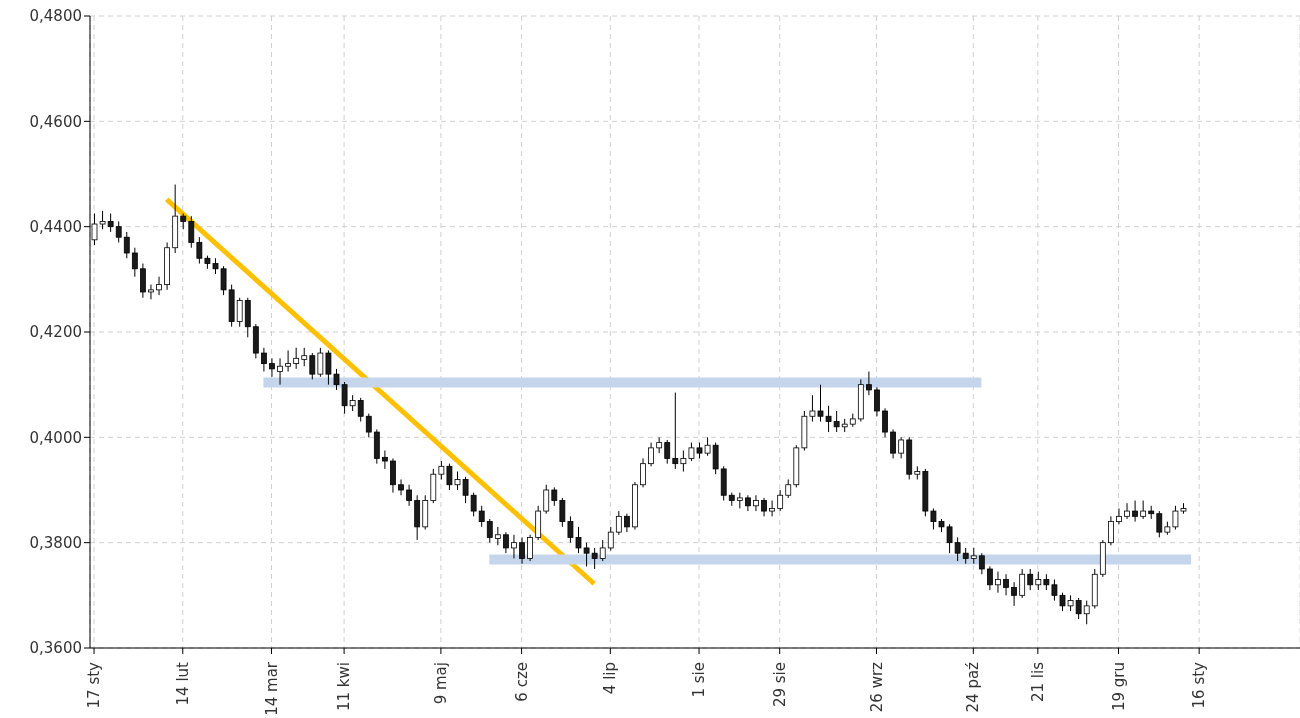 The height and width of the screenshot is (718, 1300). I want to click on x-tick-label: 14 lut, so click(182, 683).